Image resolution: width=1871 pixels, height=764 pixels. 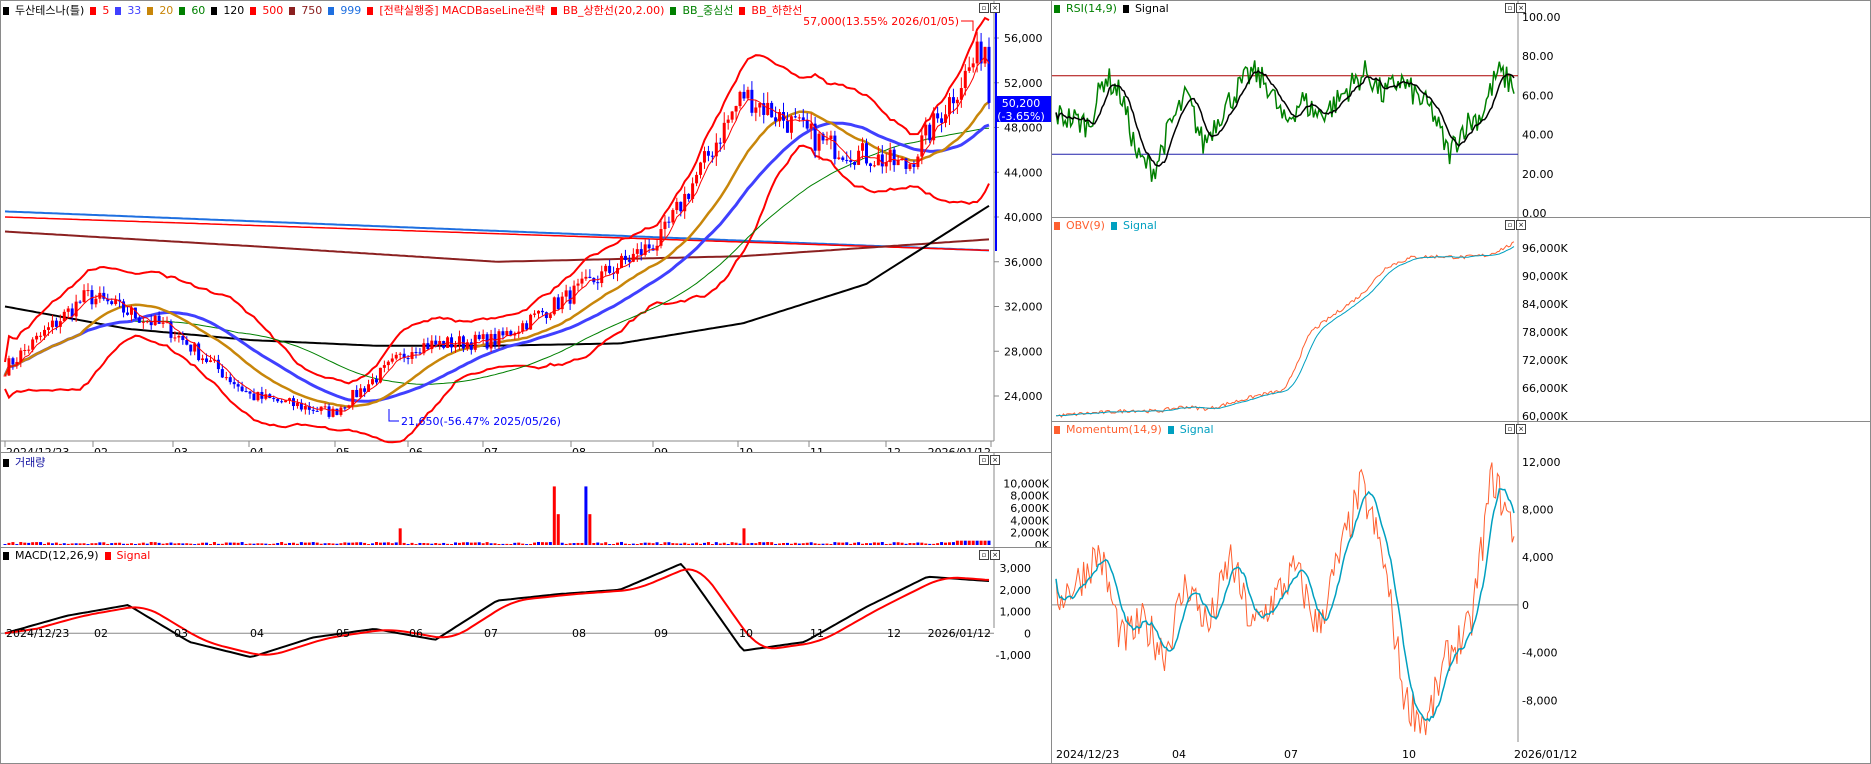 I want to click on price-y-tick-label: 40,000, so click(x=1023, y=217).